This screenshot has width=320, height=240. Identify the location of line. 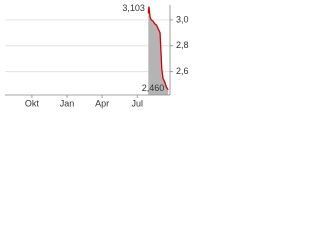
(158, 48).